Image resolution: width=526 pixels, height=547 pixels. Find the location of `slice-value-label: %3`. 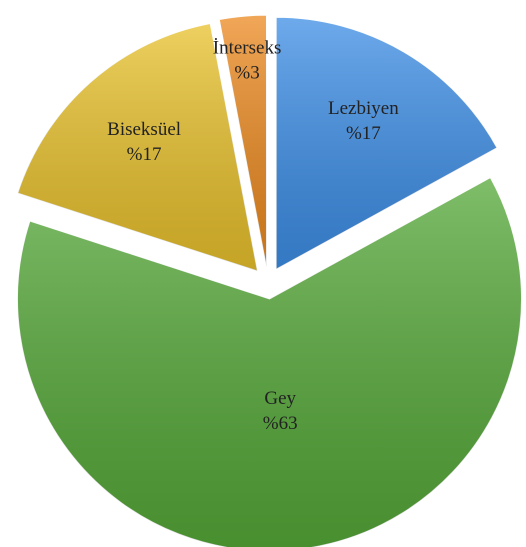

slice-value-label: %3 is located at coordinates (246, 73).